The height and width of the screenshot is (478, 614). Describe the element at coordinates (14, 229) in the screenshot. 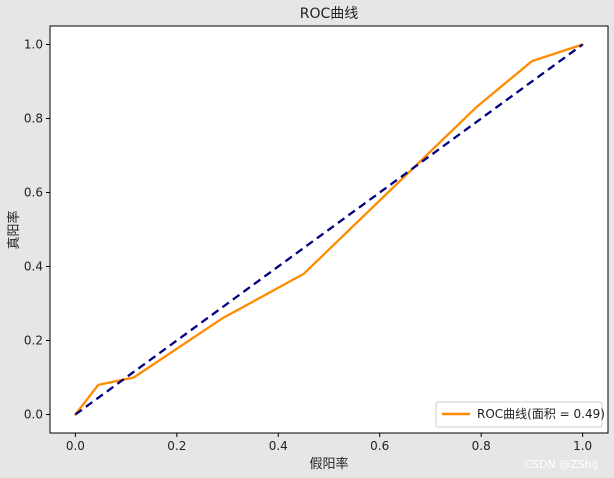

I see `y-axis-label: 真阳率` at that location.